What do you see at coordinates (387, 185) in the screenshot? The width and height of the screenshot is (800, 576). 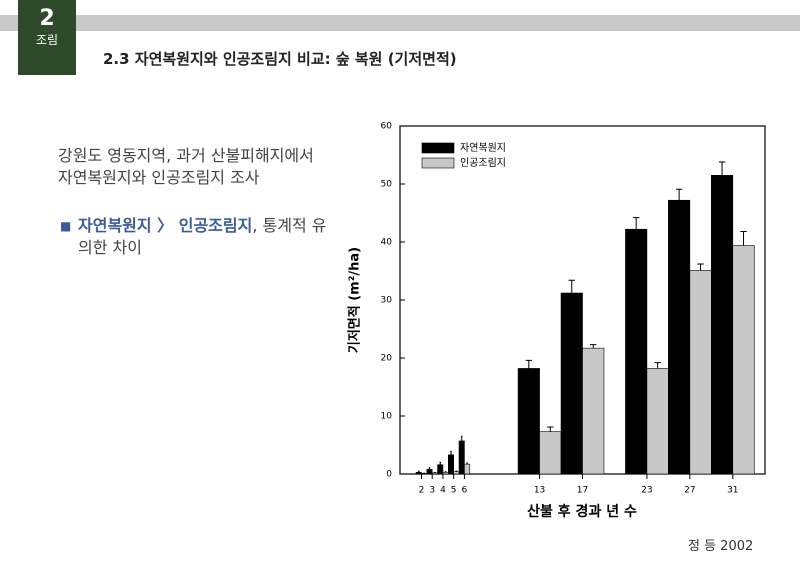 I see `y-tick-label: 50` at bounding box center [387, 185].